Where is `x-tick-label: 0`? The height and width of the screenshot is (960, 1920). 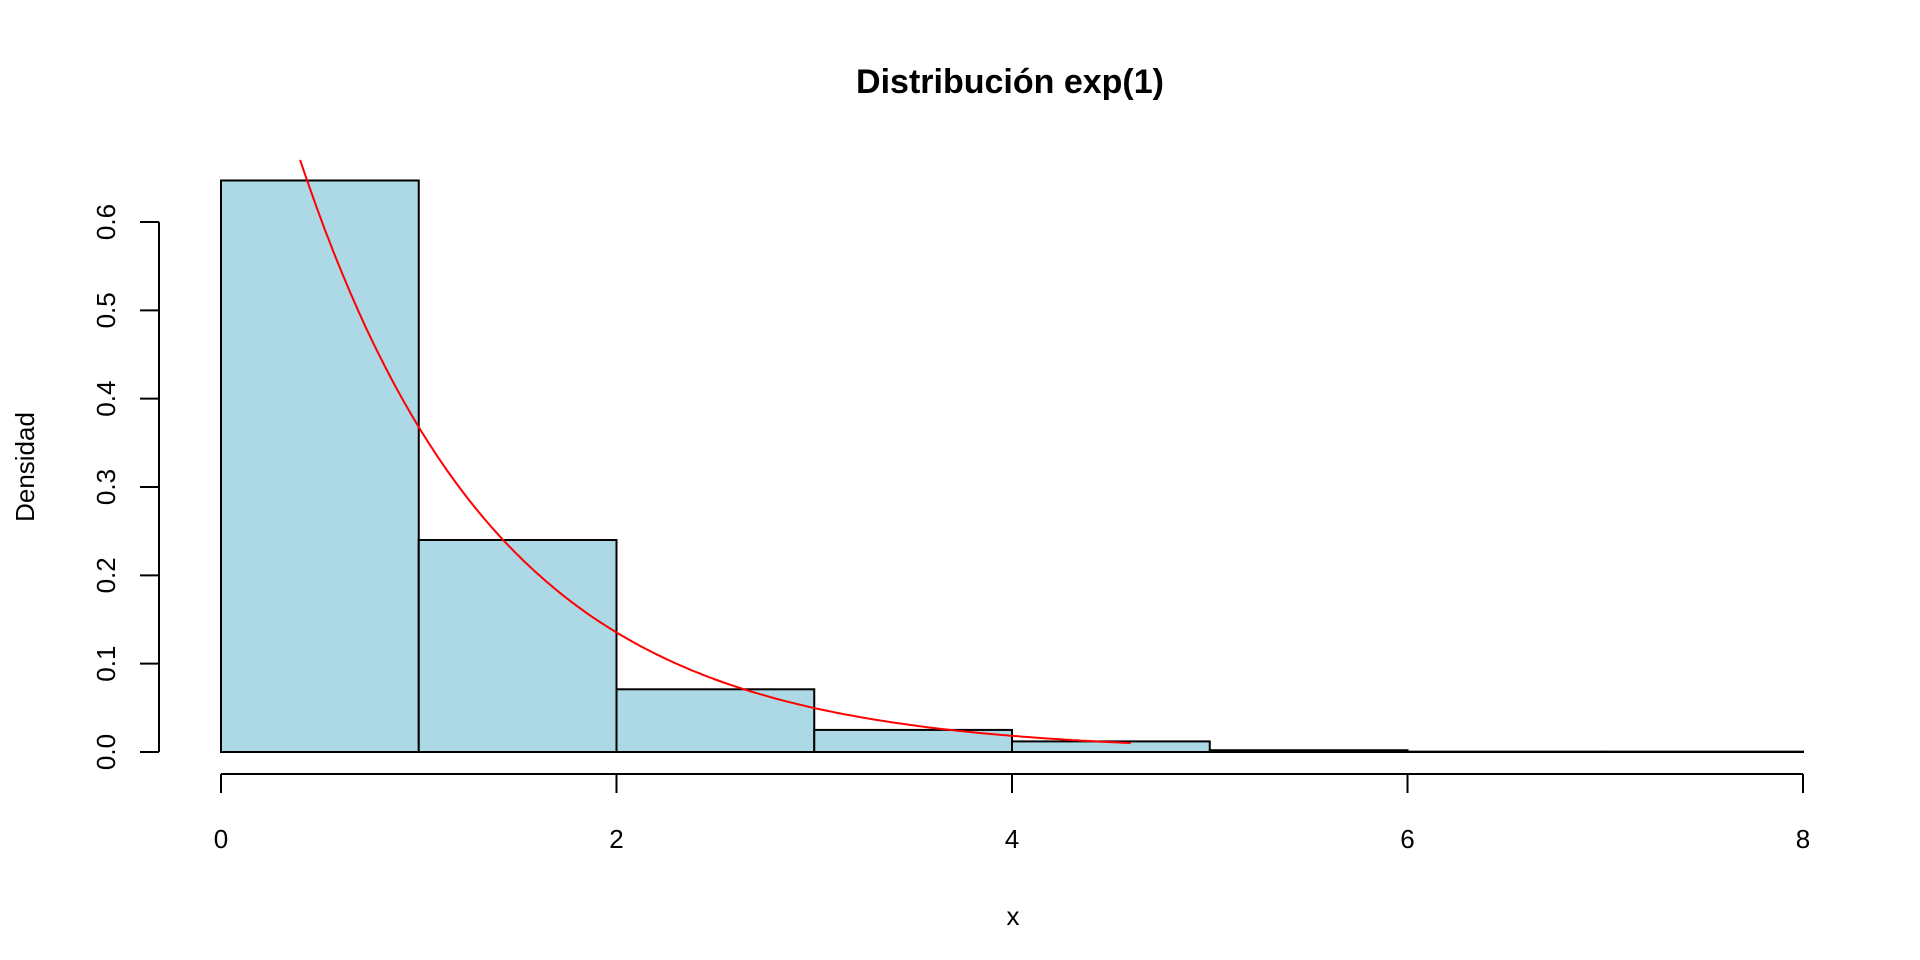 x-tick-label: 0 is located at coordinates (221, 839).